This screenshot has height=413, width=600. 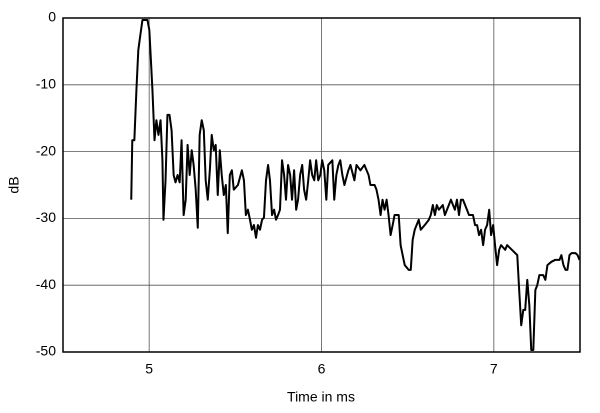 What do you see at coordinates (46, 217) in the screenshot?
I see `y-tick-label: -30` at bounding box center [46, 217].